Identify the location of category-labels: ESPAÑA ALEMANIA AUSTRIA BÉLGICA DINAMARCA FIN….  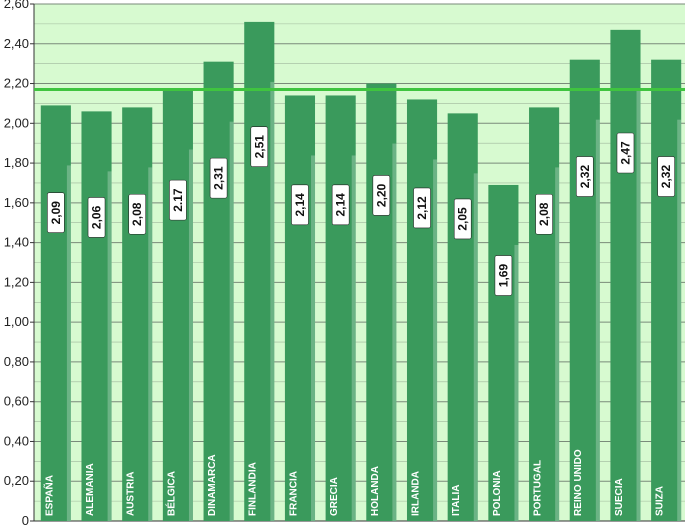
(353, 482).